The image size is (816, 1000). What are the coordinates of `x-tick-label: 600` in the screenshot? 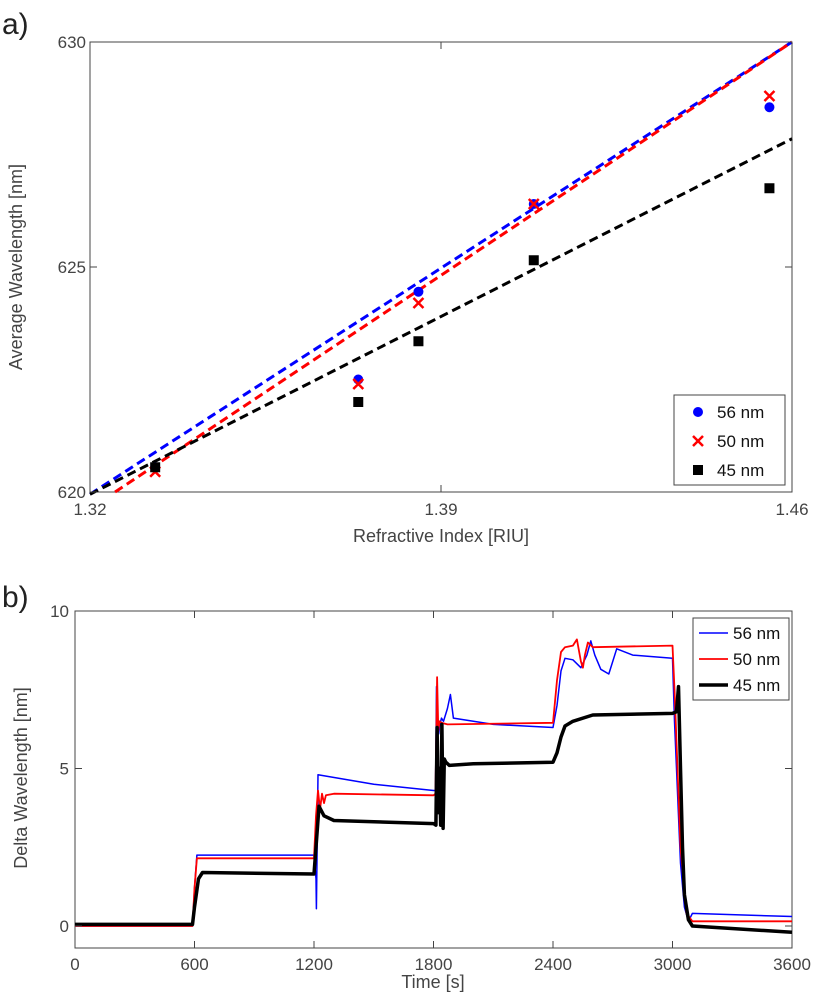 It's located at (194, 964).